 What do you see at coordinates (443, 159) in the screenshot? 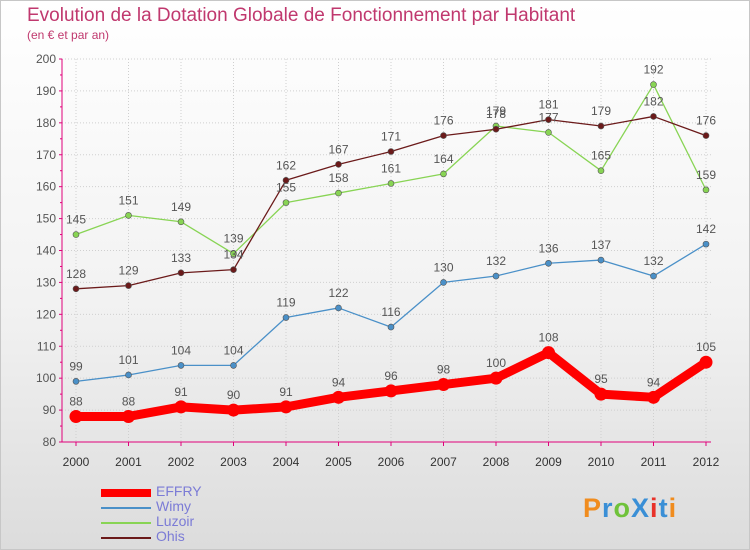
I see `data-label: 164` at bounding box center [443, 159].